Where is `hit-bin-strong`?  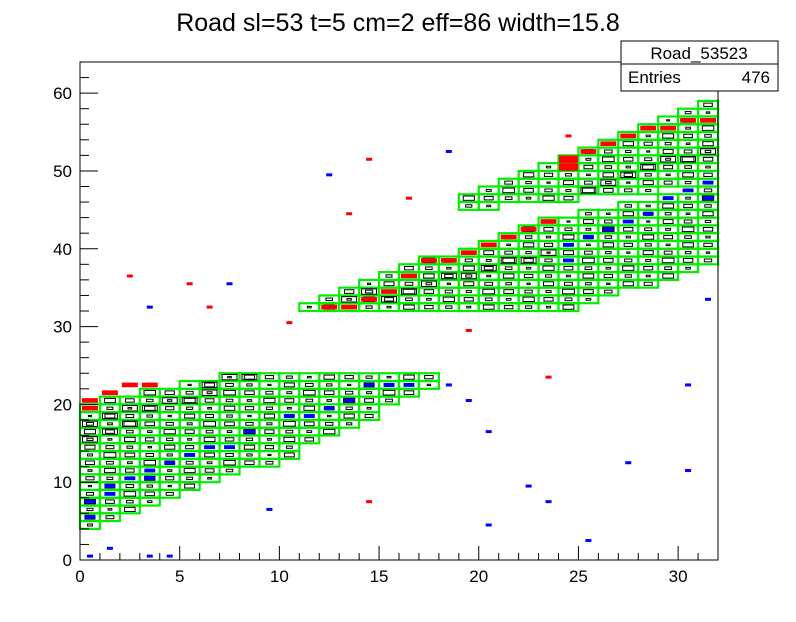
hit-bin-strong is located at coordinates (149, 408).